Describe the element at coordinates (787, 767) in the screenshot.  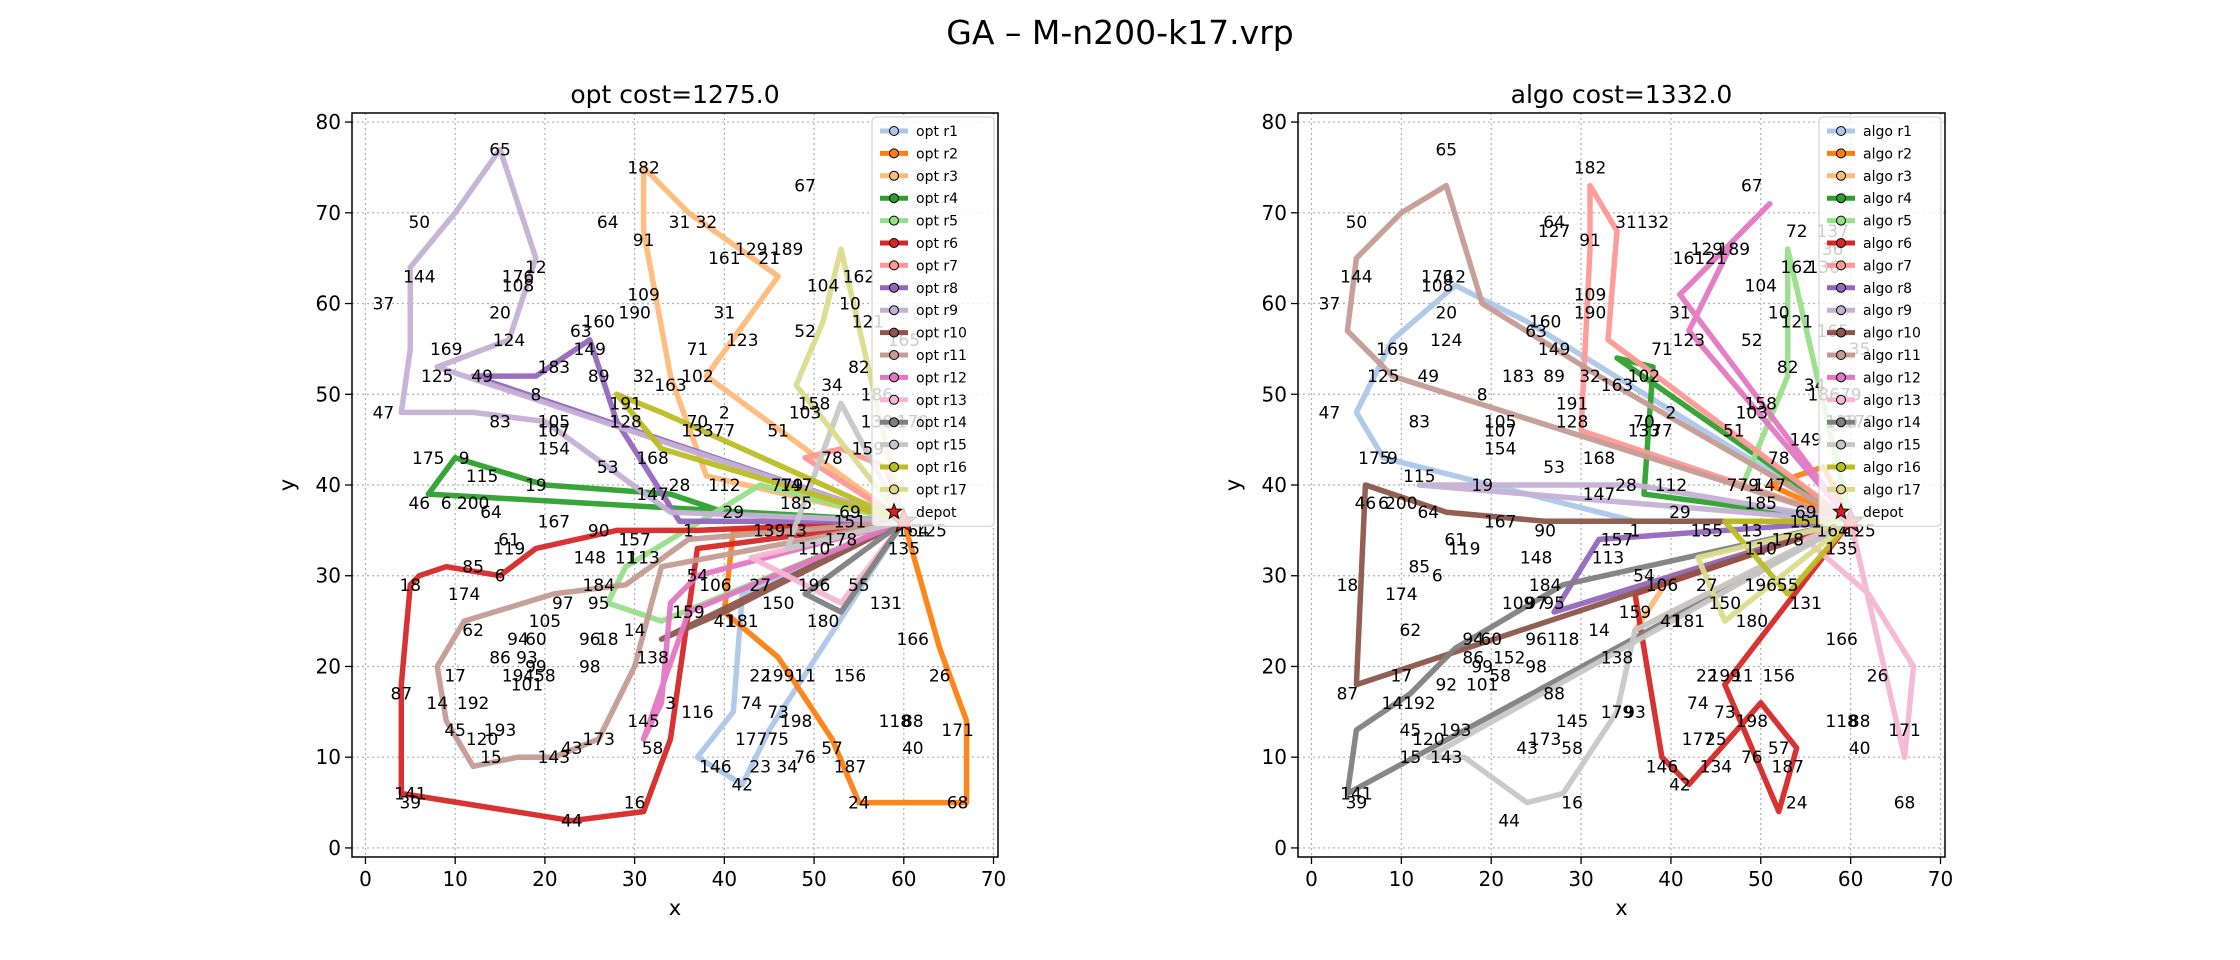
I see `node-label: 34` at that location.